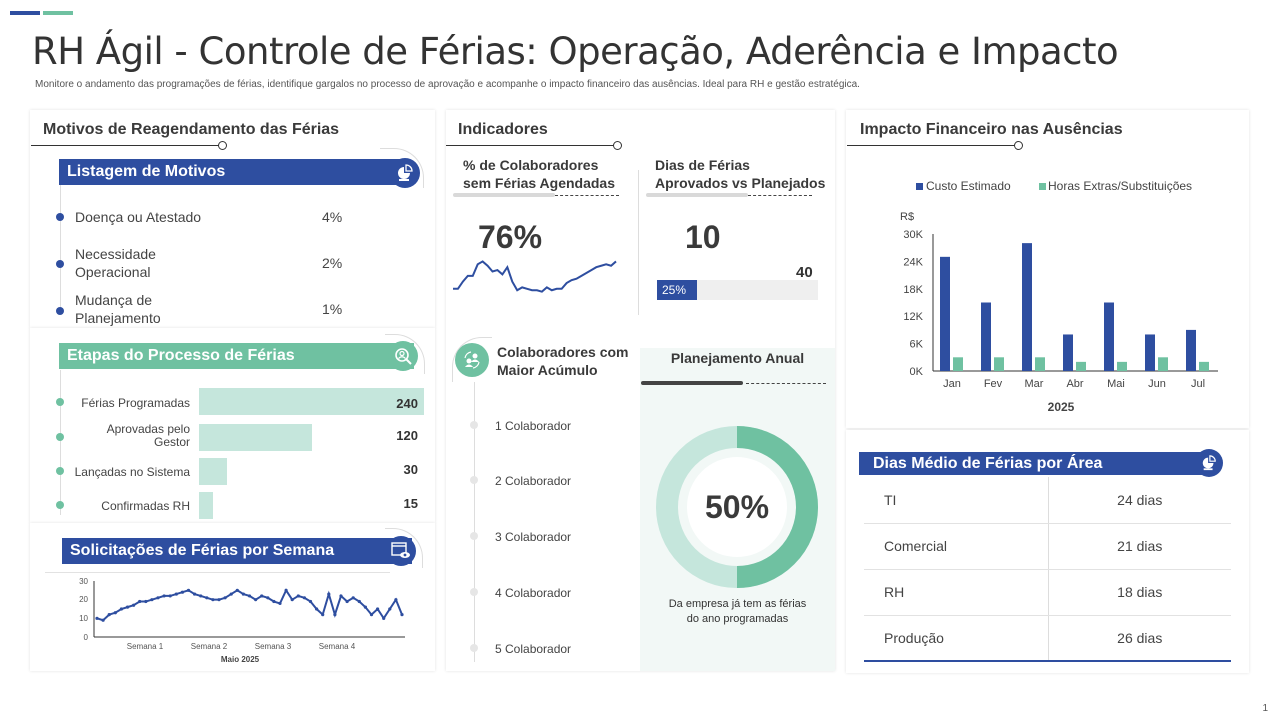  I want to click on planejamento-donut, so click(737, 507).